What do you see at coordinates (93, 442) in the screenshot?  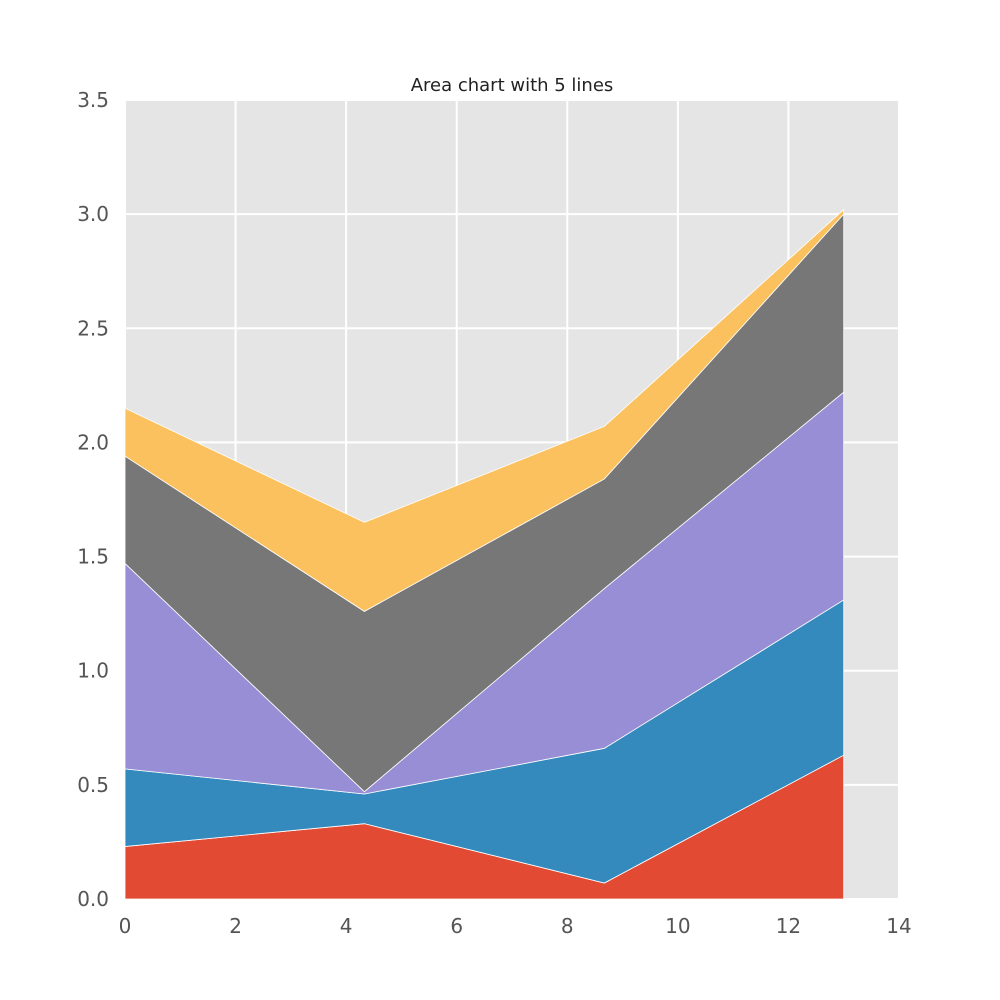 I see `y-tick-label: 2.0` at bounding box center [93, 442].